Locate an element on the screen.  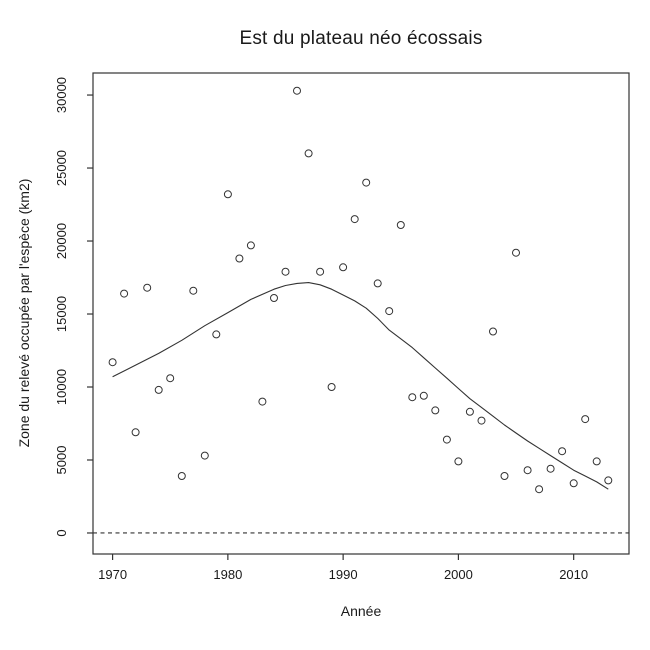
x-tick-label: 1980 is located at coordinates (227, 574).